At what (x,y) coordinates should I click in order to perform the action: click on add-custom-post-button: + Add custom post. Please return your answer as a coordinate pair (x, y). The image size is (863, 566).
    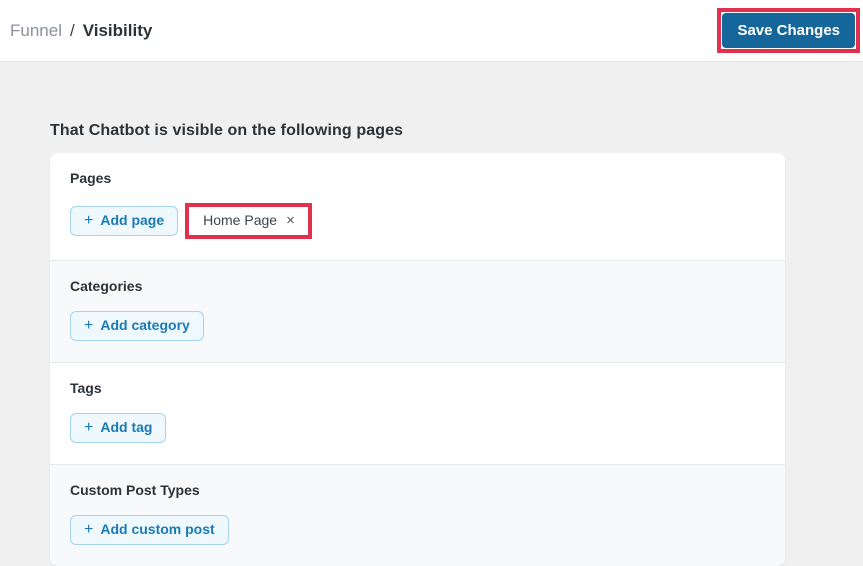
    Looking at the image, I should click on (149, 530).